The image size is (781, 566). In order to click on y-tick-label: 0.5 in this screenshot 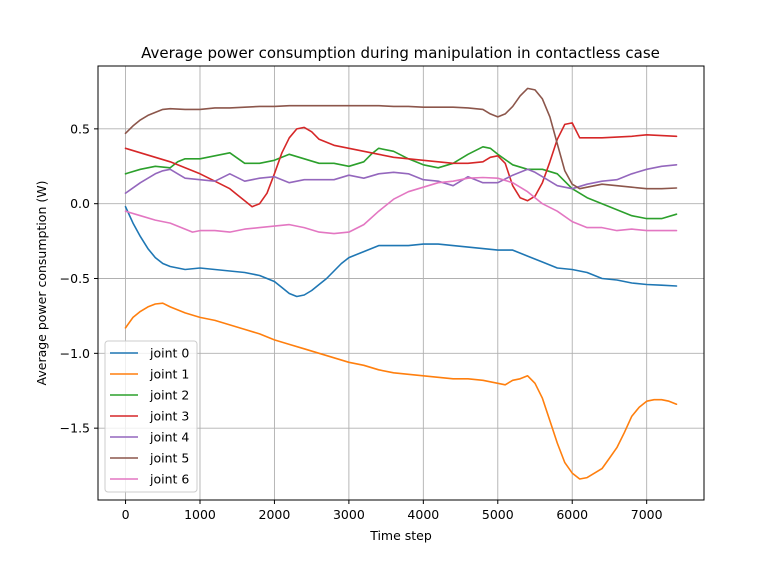, I will do `click(80, 128)`.